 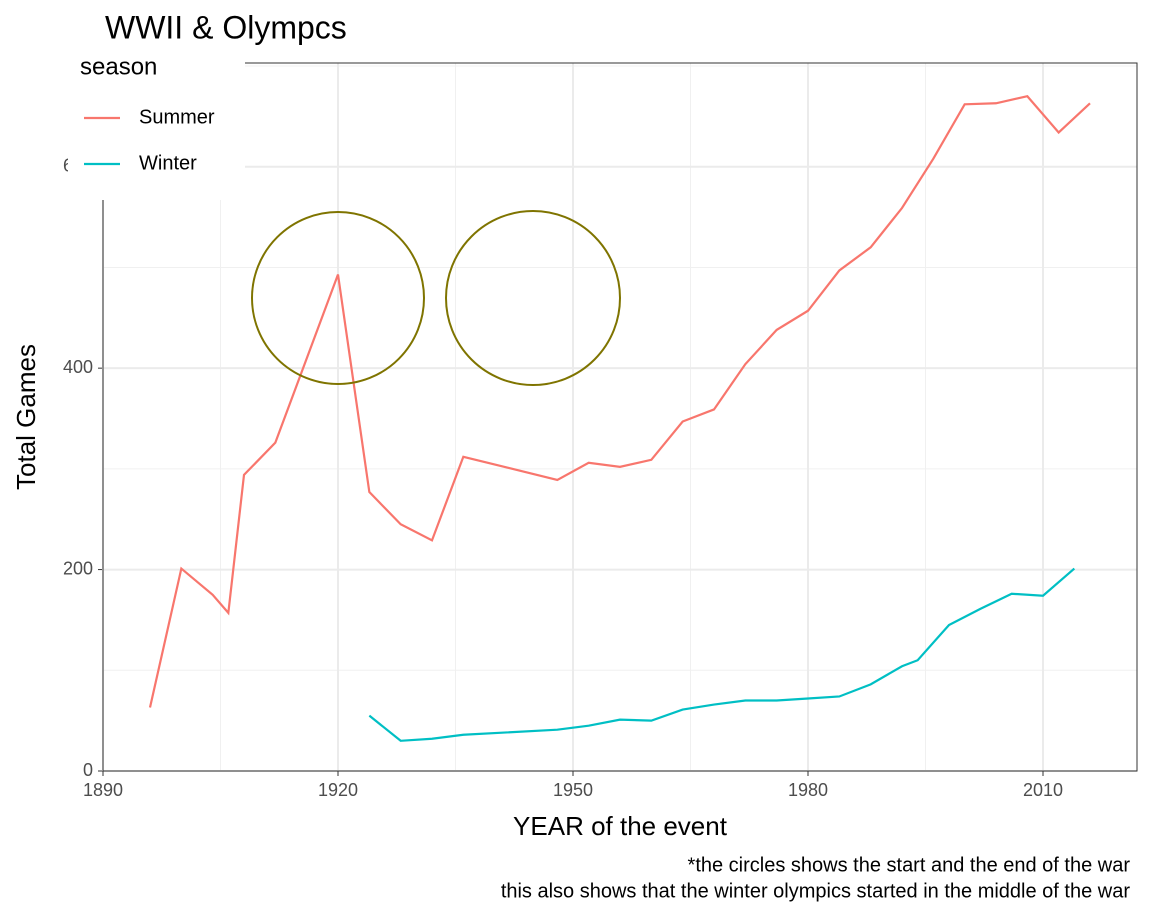 I want to click on legend-label: Summer, so click(x=177, y=117).